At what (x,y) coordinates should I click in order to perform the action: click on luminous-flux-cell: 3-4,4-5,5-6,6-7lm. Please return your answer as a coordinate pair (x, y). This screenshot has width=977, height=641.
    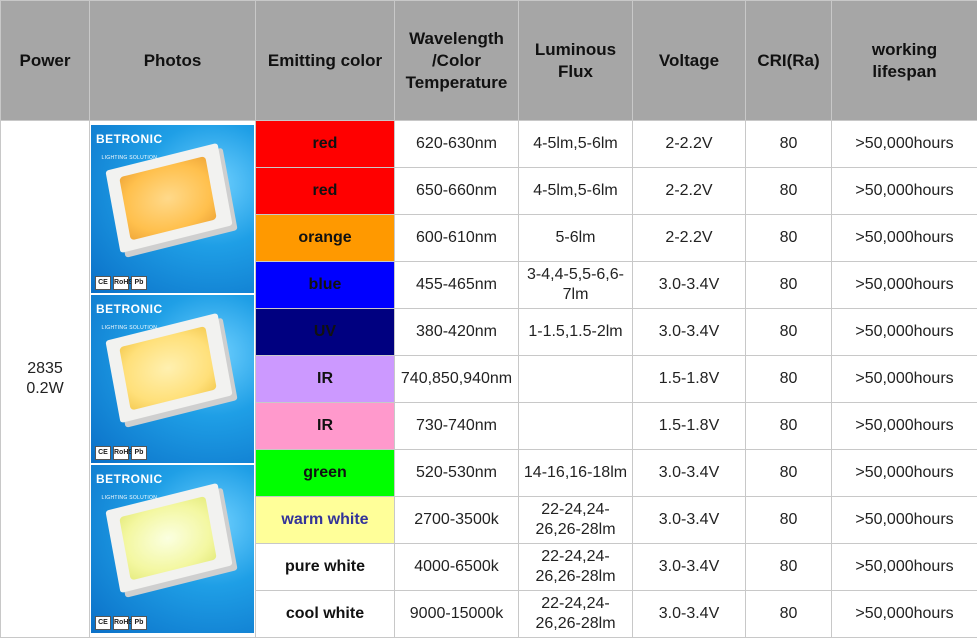
    Looking at the image, I should click on (575, 285).